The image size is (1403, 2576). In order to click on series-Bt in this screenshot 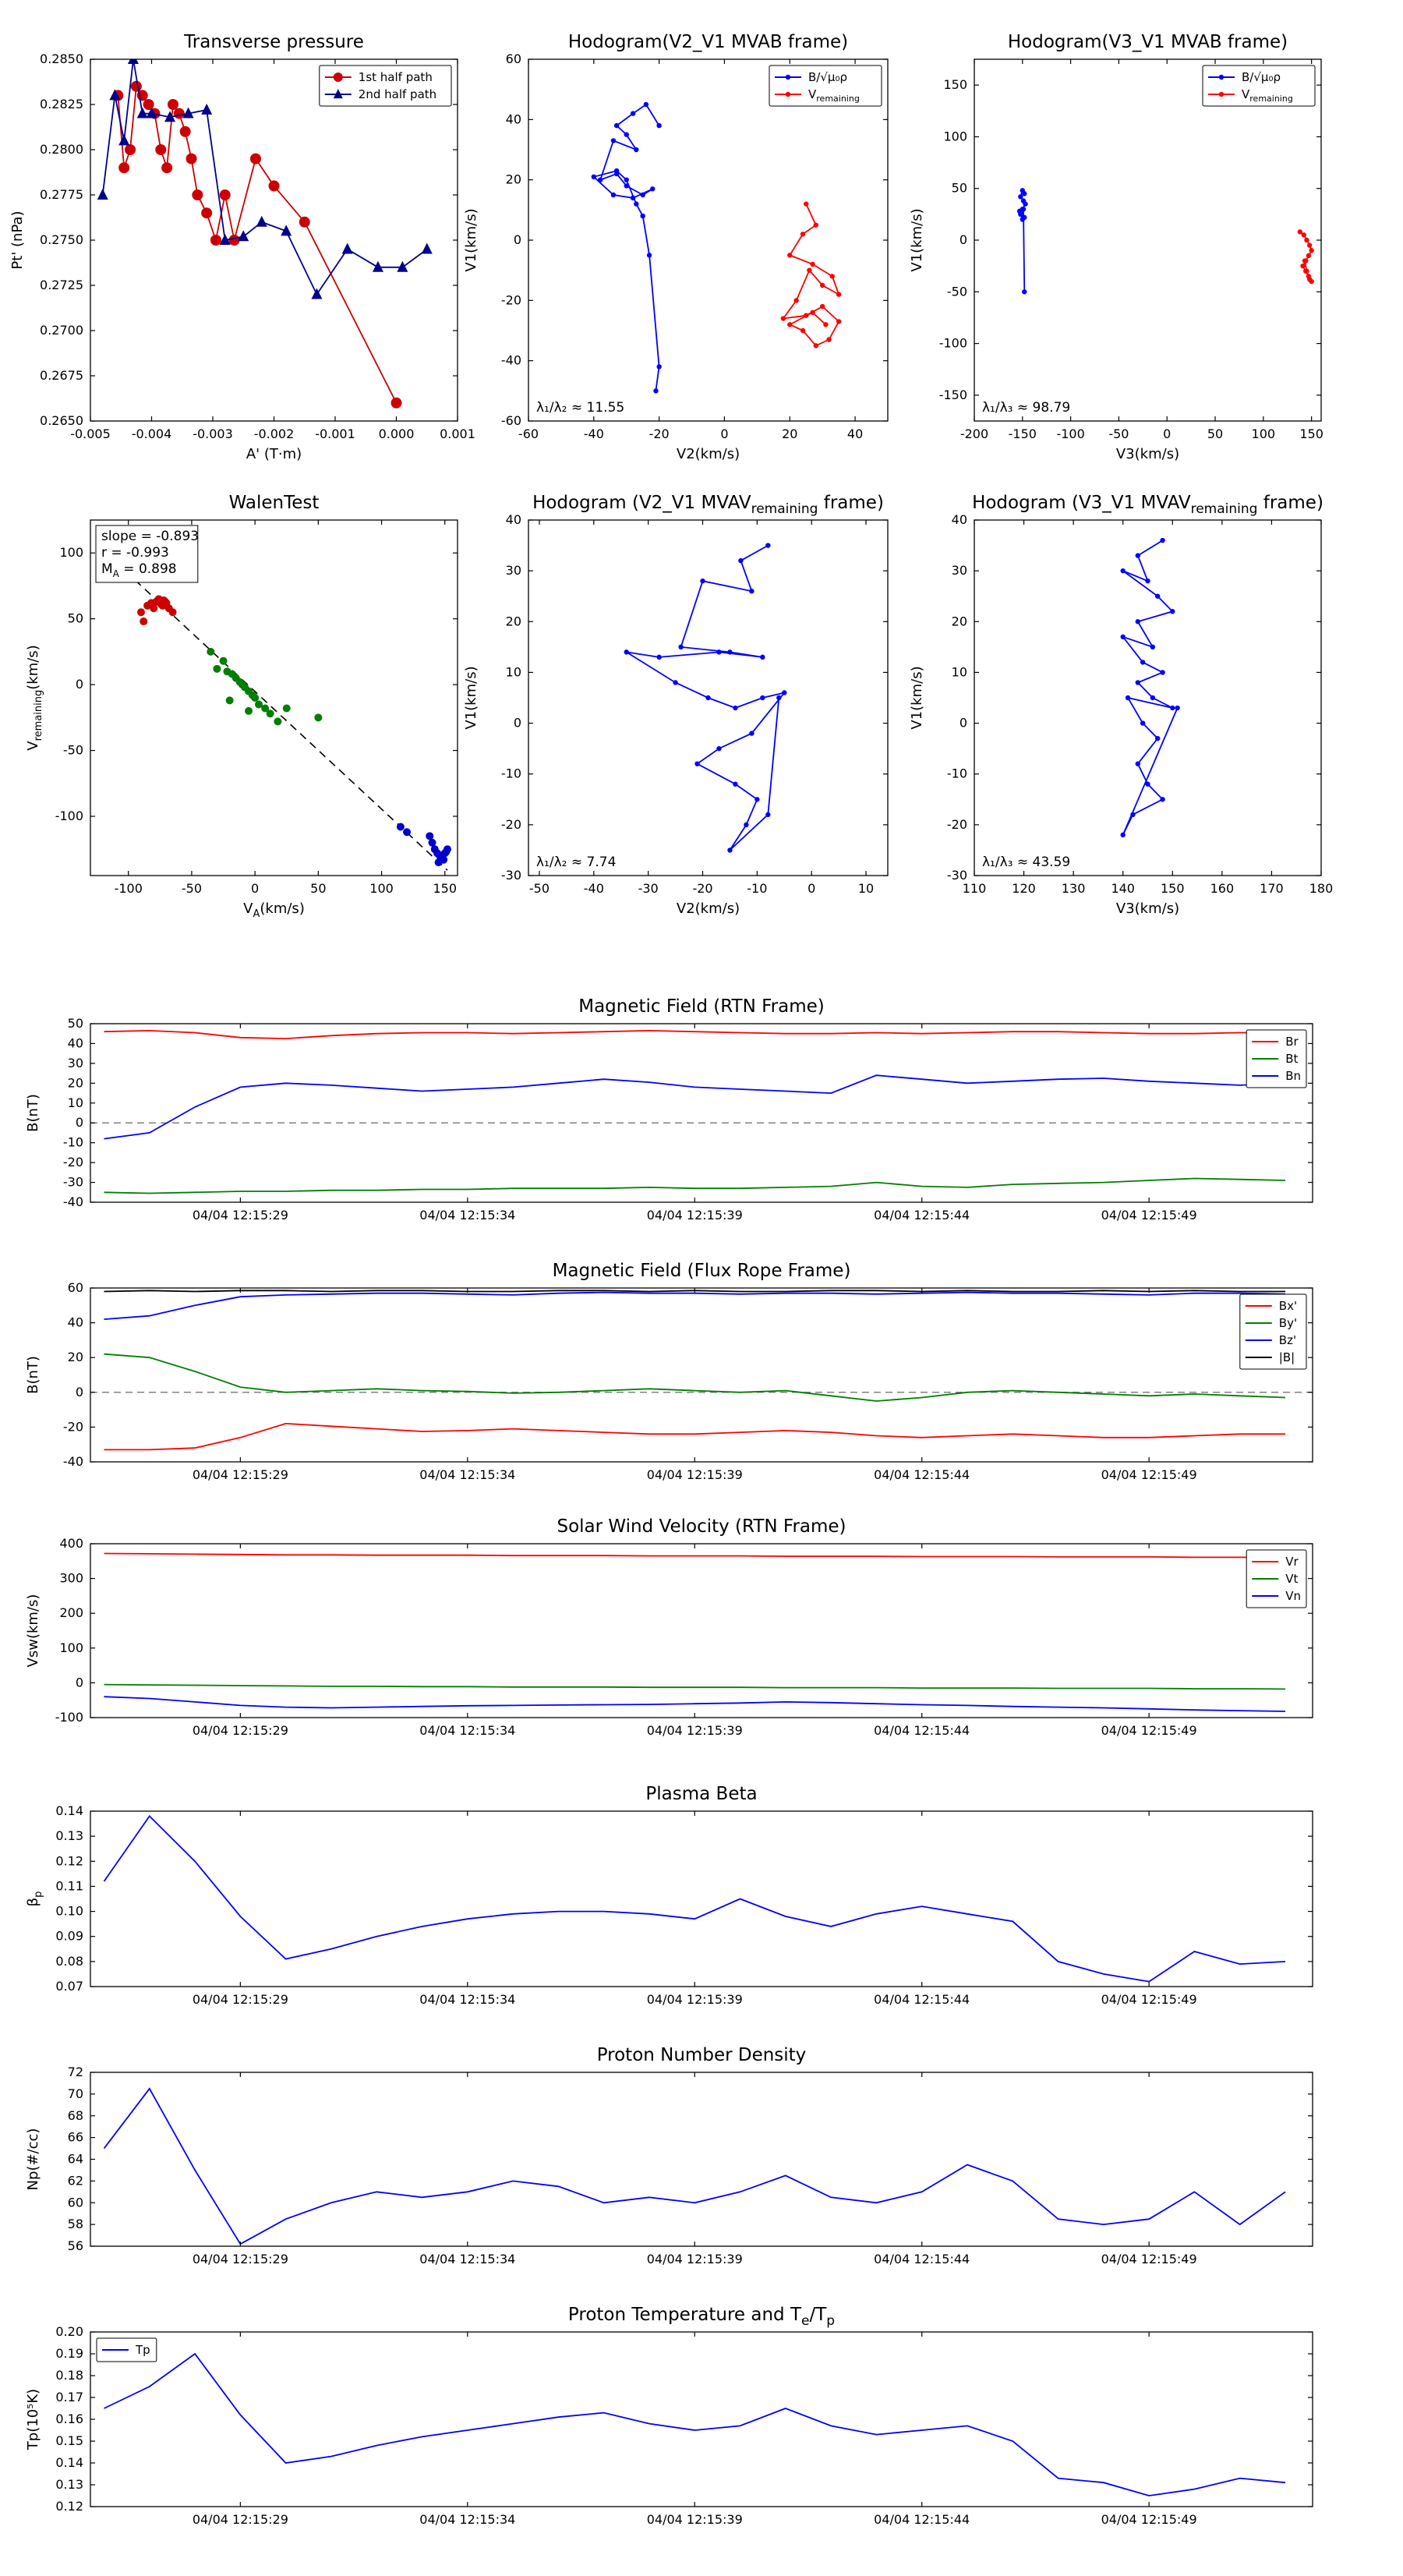, I will do `click(695, 1185)`.